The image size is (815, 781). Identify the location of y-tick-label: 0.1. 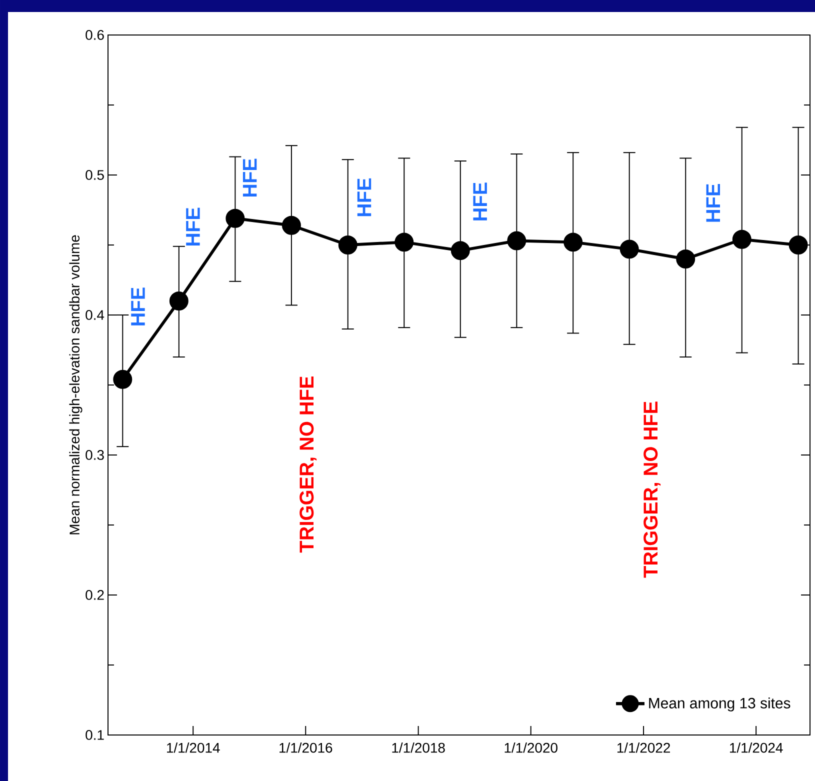
(95, 735).